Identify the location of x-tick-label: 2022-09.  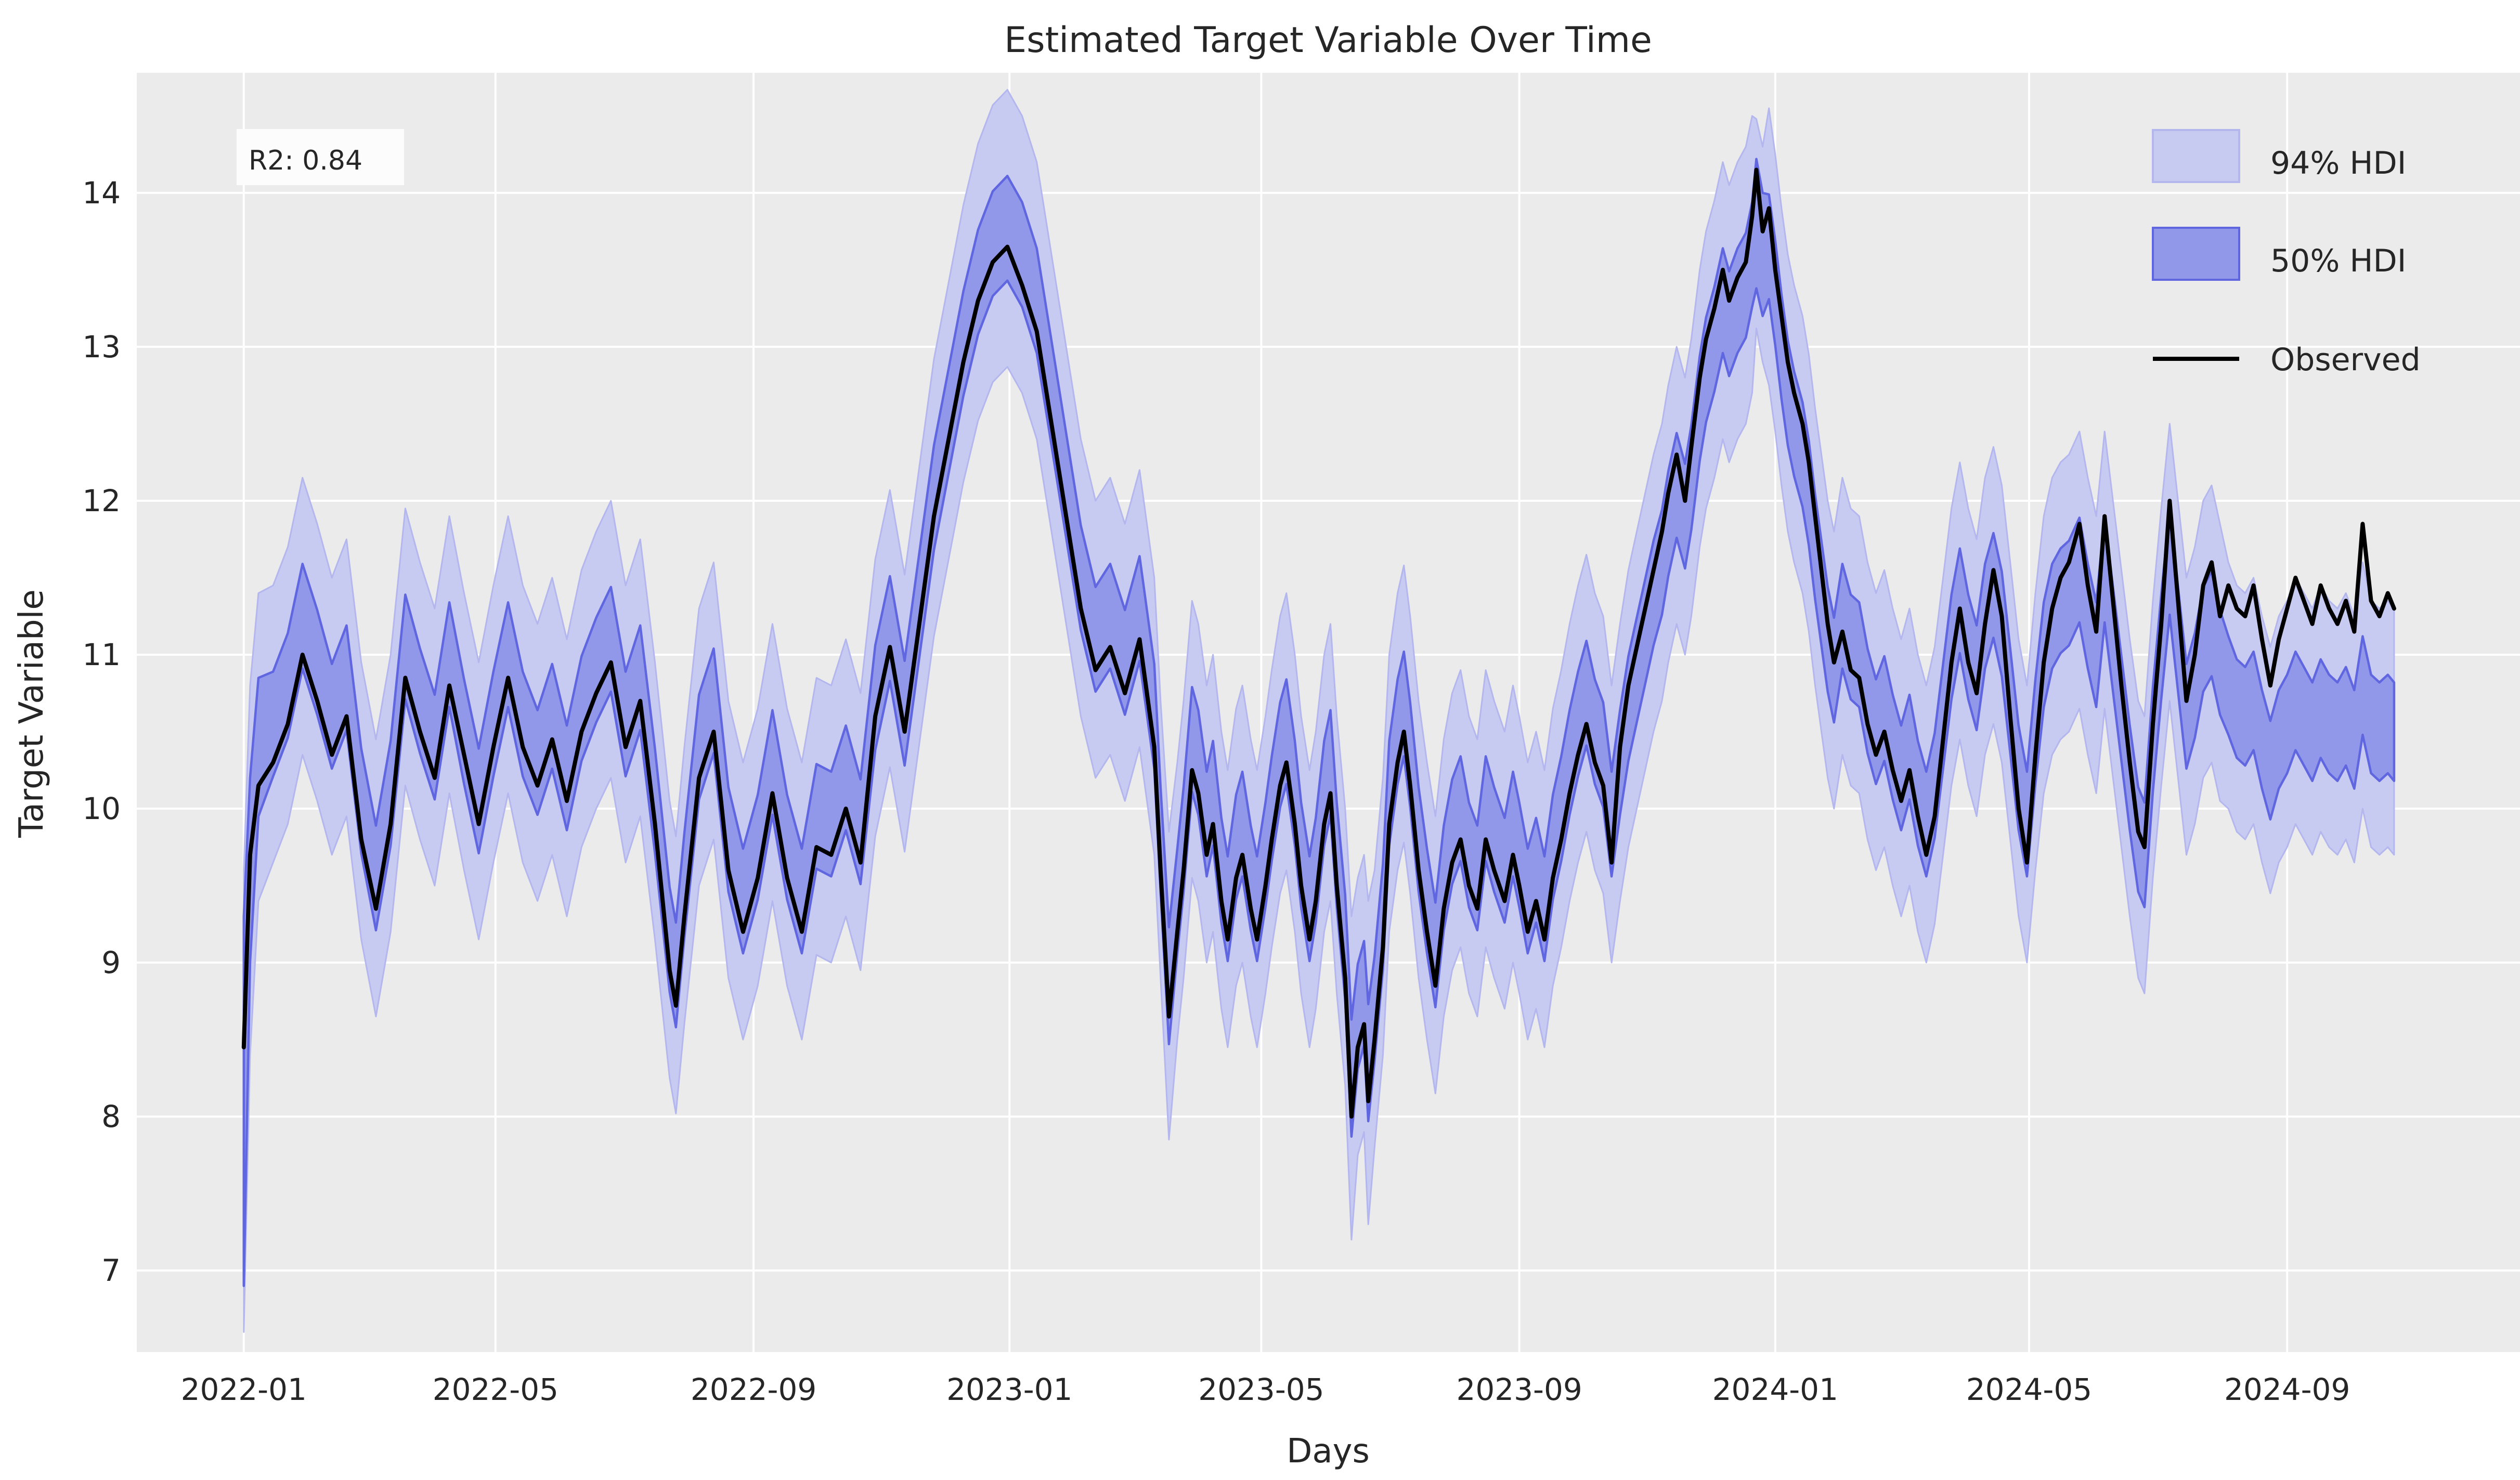
(753, 1389).